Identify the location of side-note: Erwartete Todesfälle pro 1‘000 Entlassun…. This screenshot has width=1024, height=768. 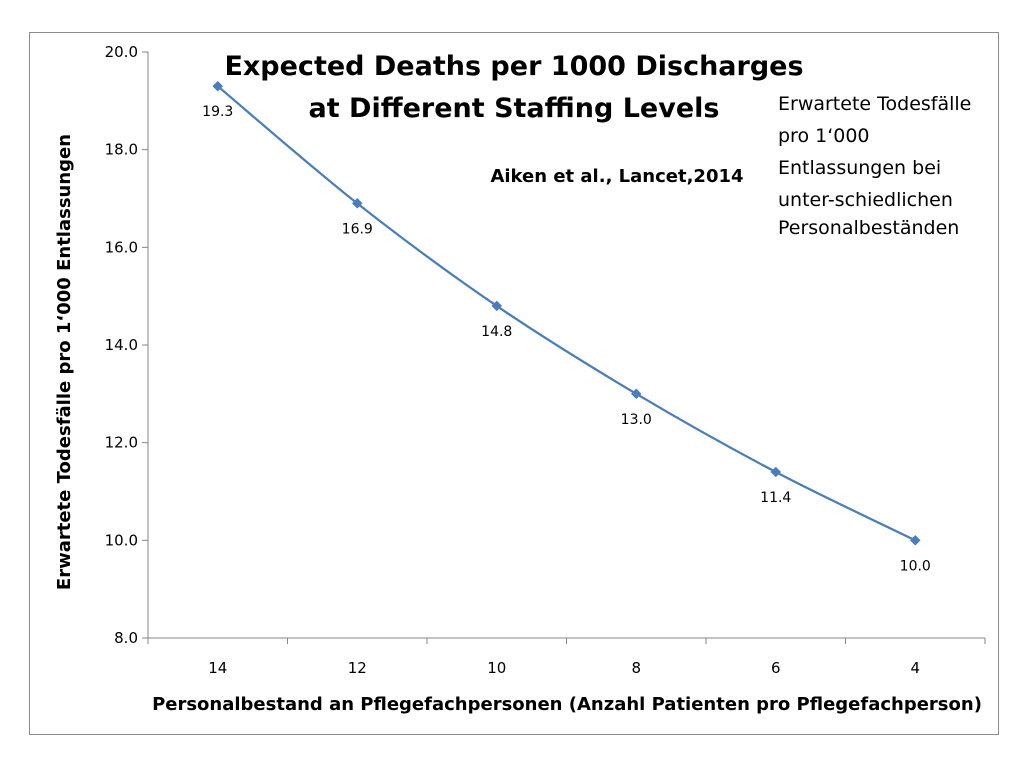
(874, 166).